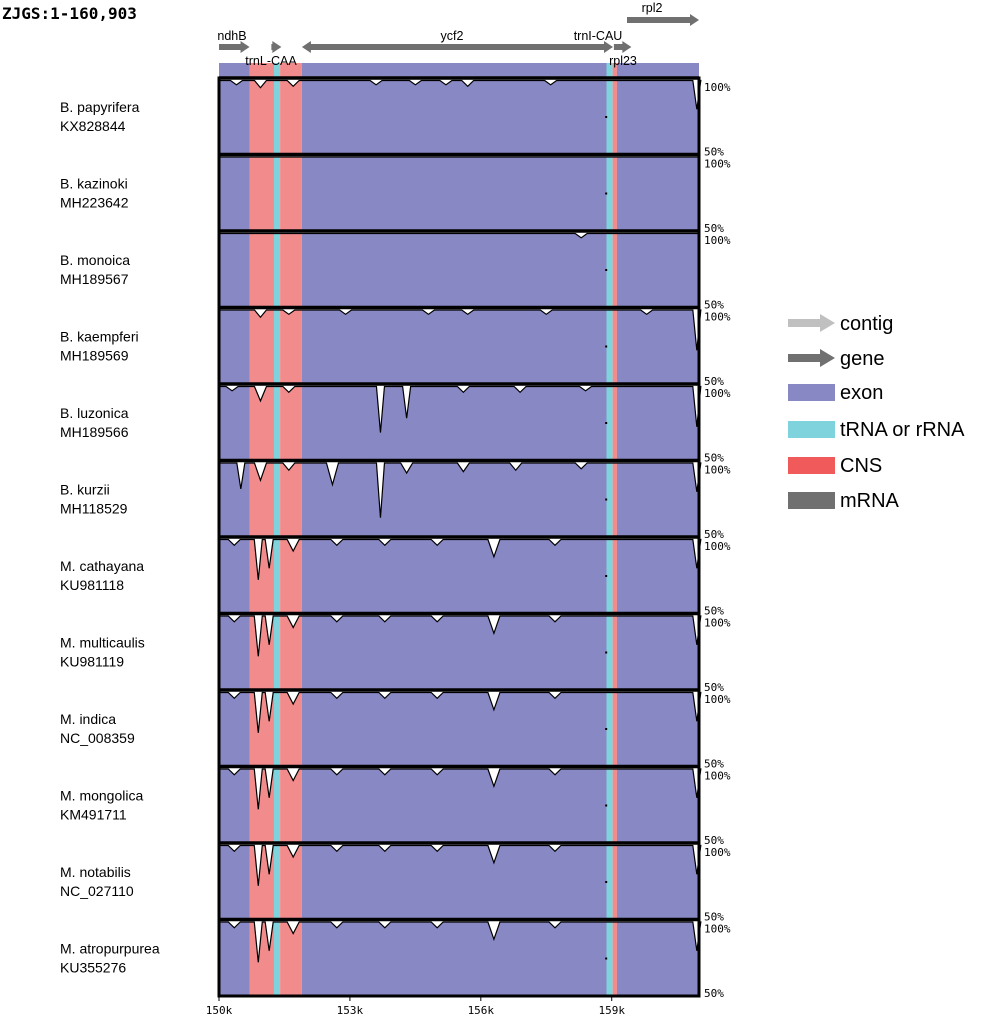  What do you see at coordinates (94, 356) in the screenshot?
I see `series-accession: MH189569` at bounding box center [94, 356].